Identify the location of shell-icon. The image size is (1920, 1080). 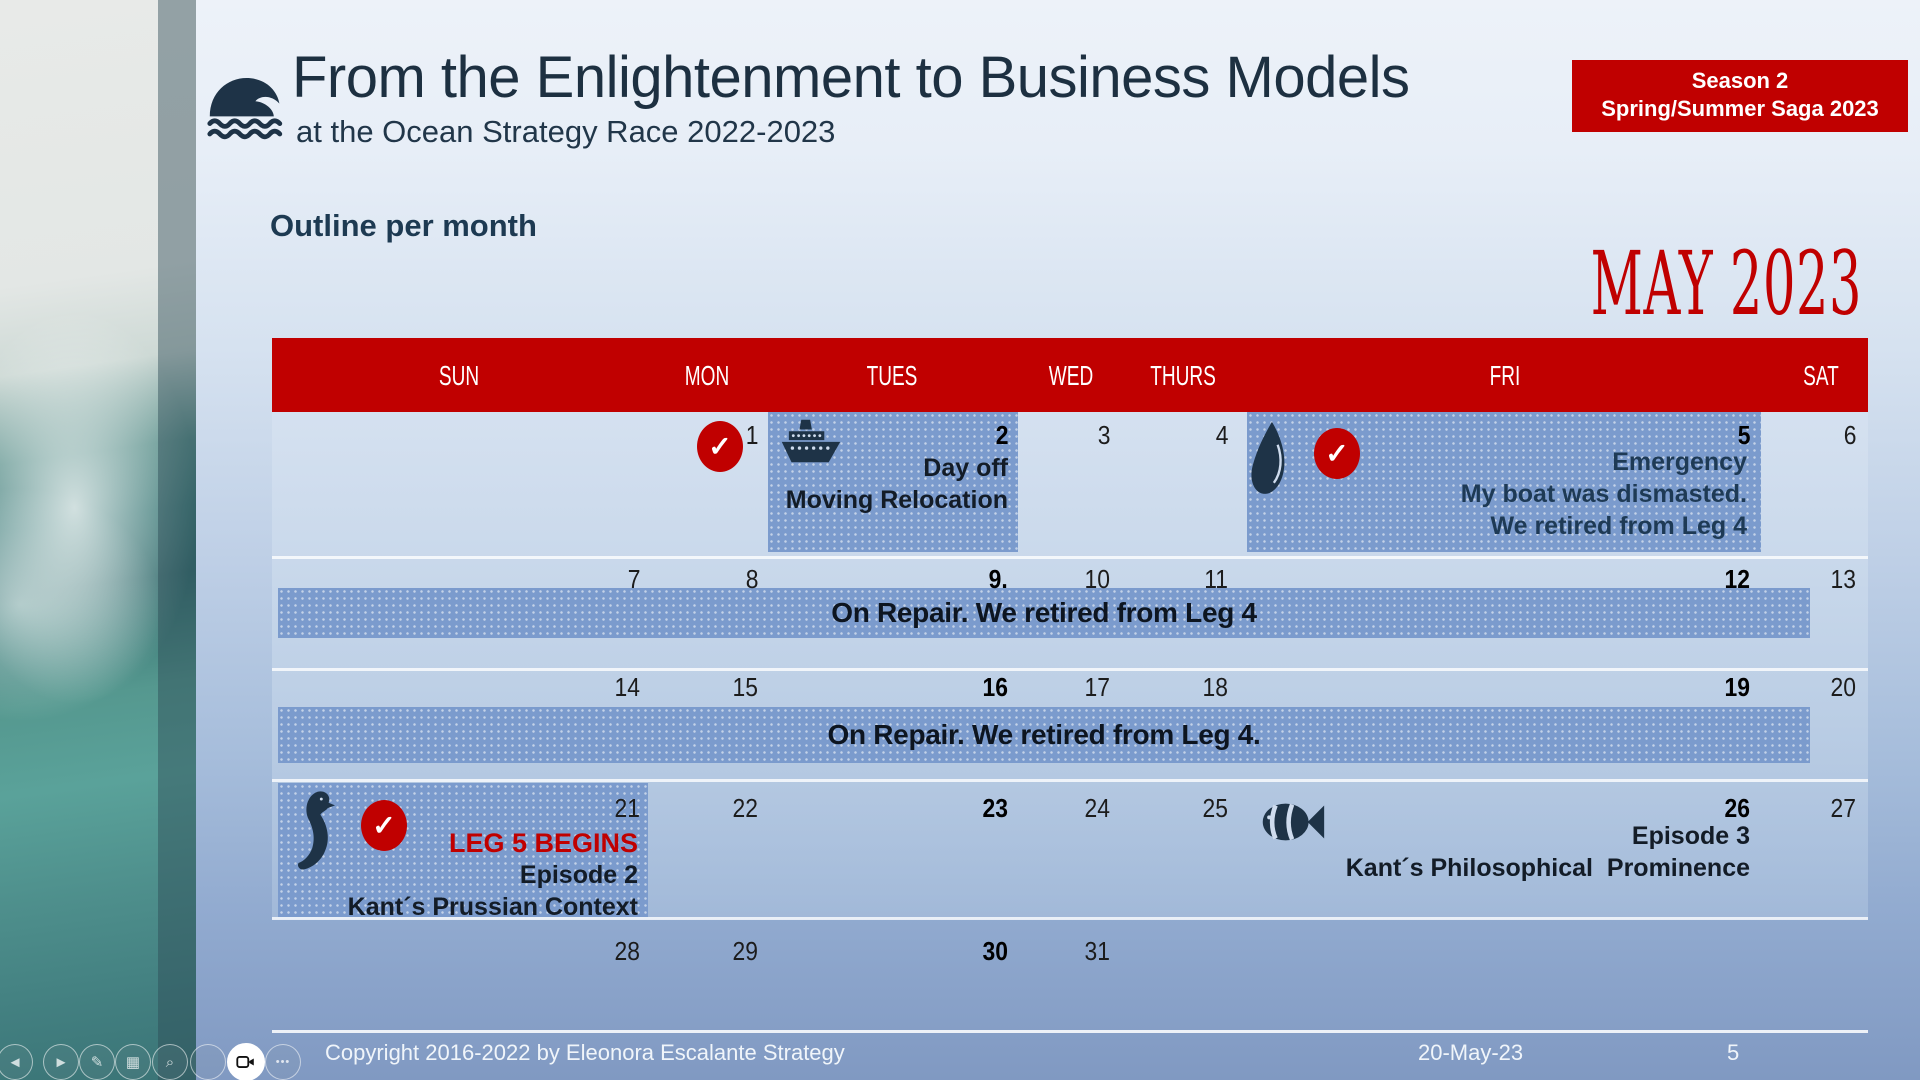
(1268, 457).